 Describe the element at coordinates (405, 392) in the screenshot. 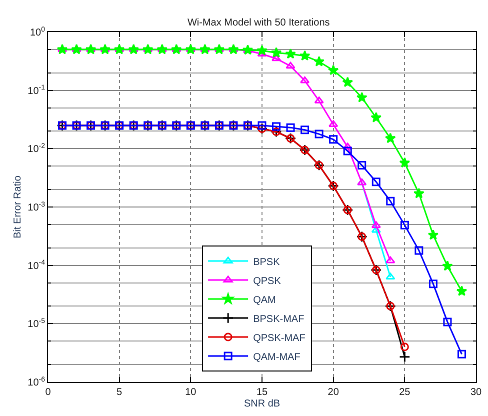

I see `x-tick-label: 25` at that location.